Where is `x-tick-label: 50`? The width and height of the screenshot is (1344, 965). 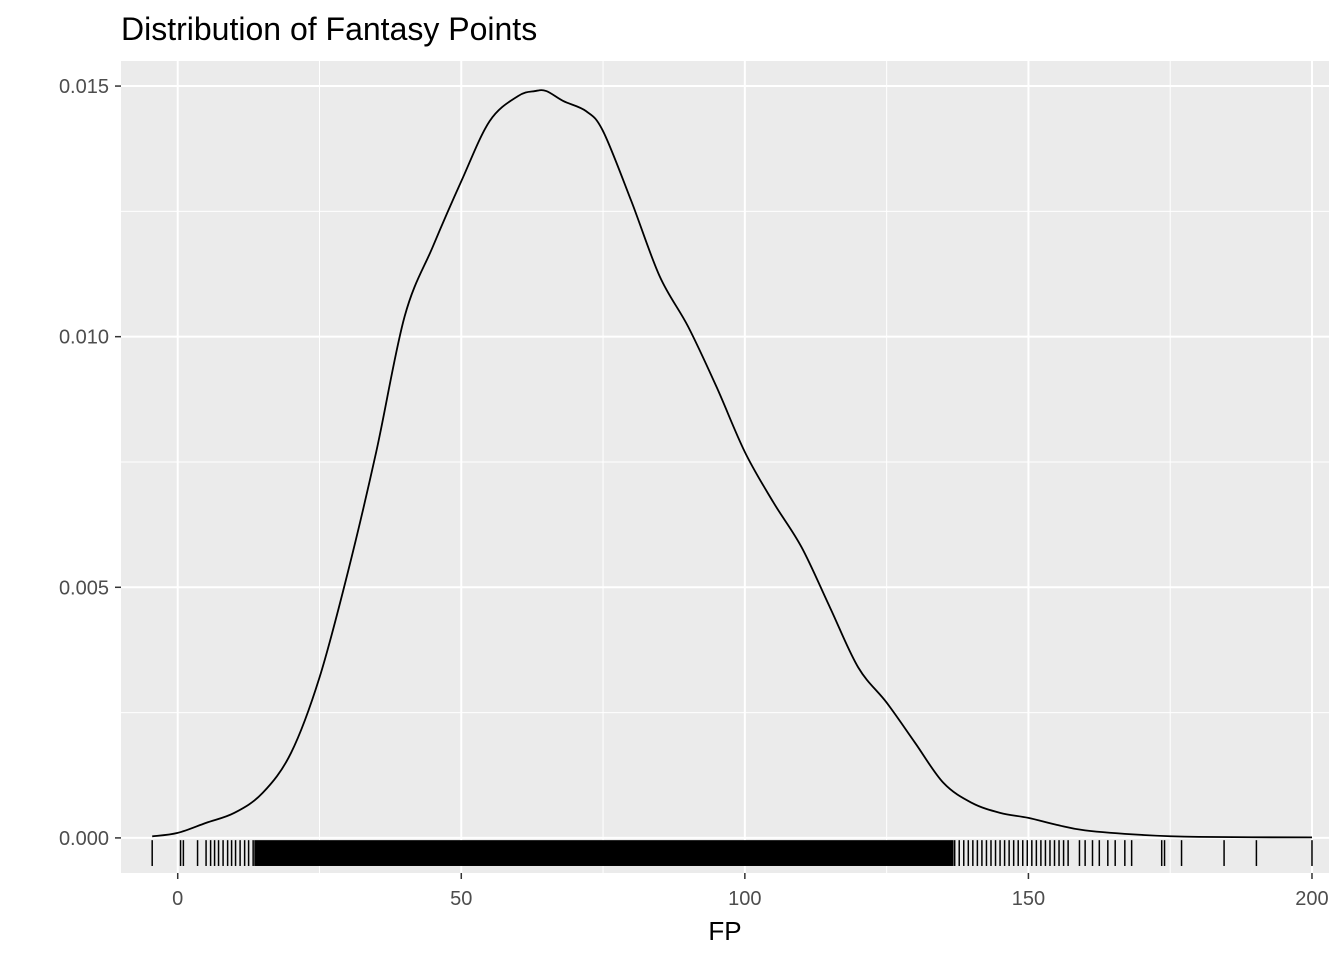 x-tick-label: 50 is located at coordinates (461, 899).